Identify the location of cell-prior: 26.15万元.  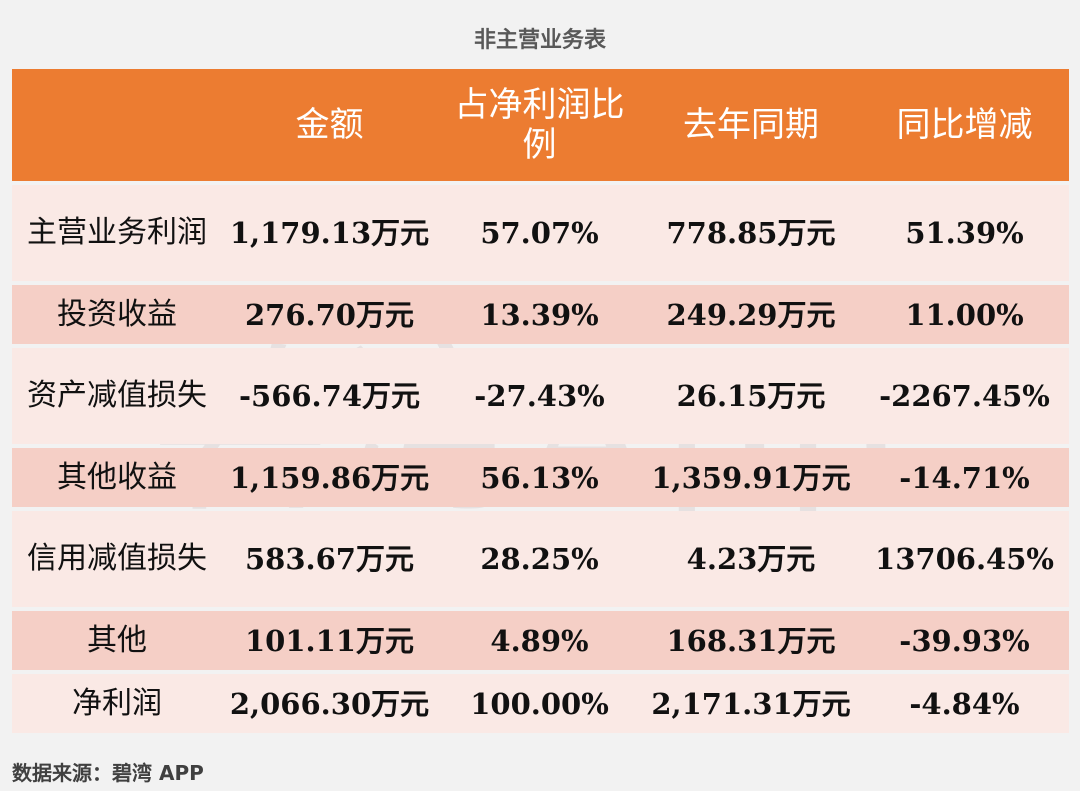
(751, 396).